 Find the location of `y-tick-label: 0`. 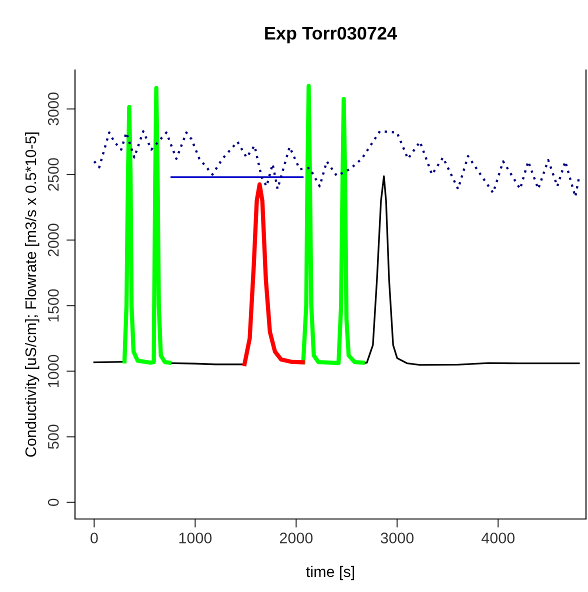

y-tick-label: 0 is located at coordinates (53, 502).